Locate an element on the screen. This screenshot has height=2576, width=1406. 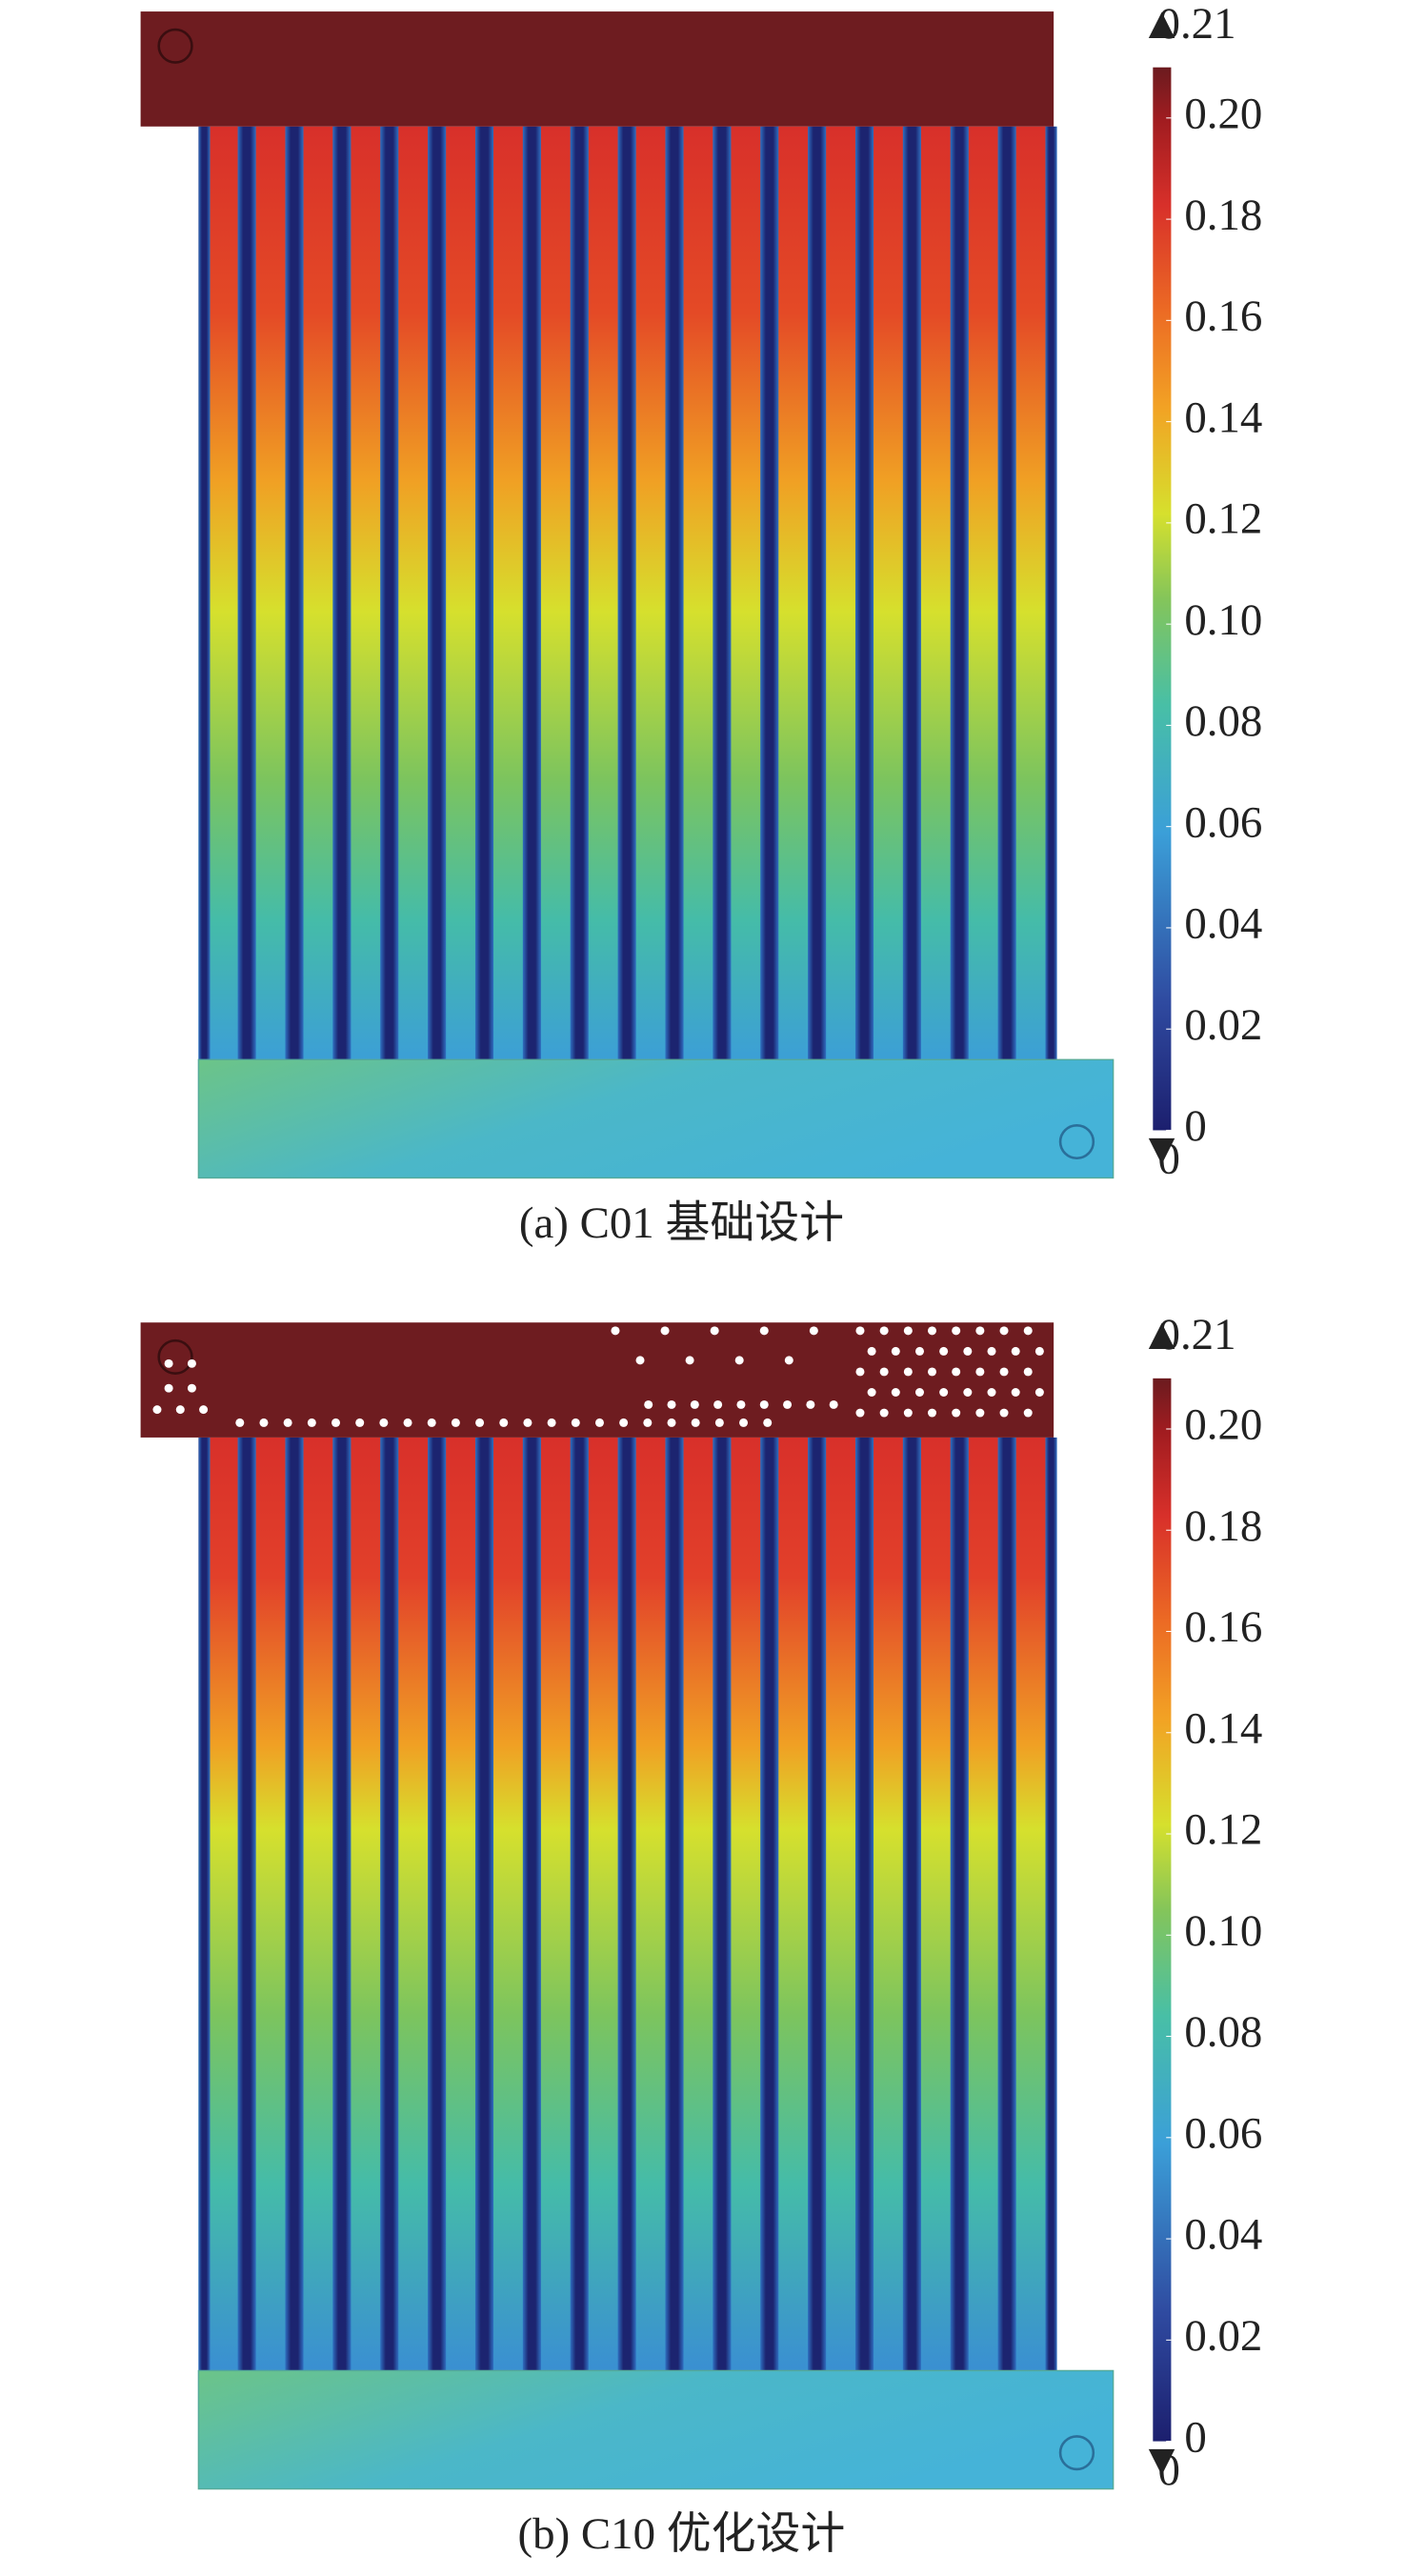
colorbar-tick-label: 0.20 is located at coordinates (1223, 1425).